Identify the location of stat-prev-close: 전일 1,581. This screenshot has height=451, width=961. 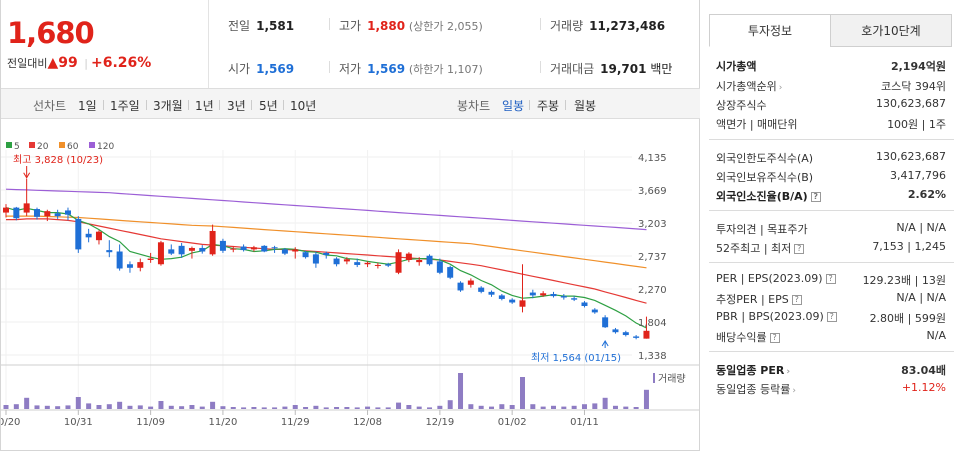
(261, 26).